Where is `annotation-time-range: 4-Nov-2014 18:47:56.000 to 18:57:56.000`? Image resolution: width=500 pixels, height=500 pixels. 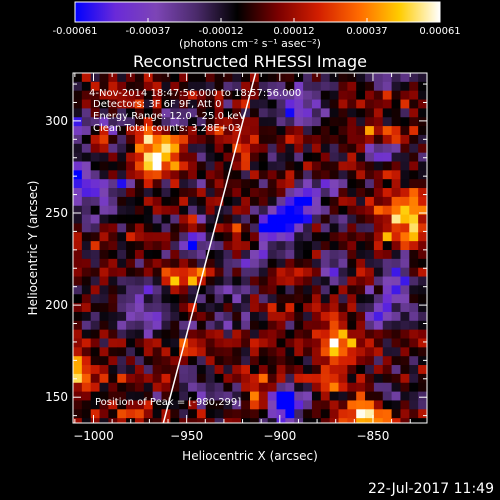
annotation-time-range: 4-Nov-2014 18:47:56.000 to 18:57:56.000 is located at coordinates (195, 93).